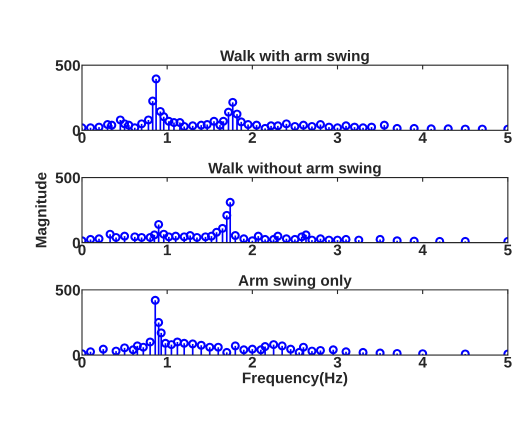 Image resolution: width=529 pixels, height=426 pixels. I want to click on chart-title: Arm swing only, so click(295, 281).